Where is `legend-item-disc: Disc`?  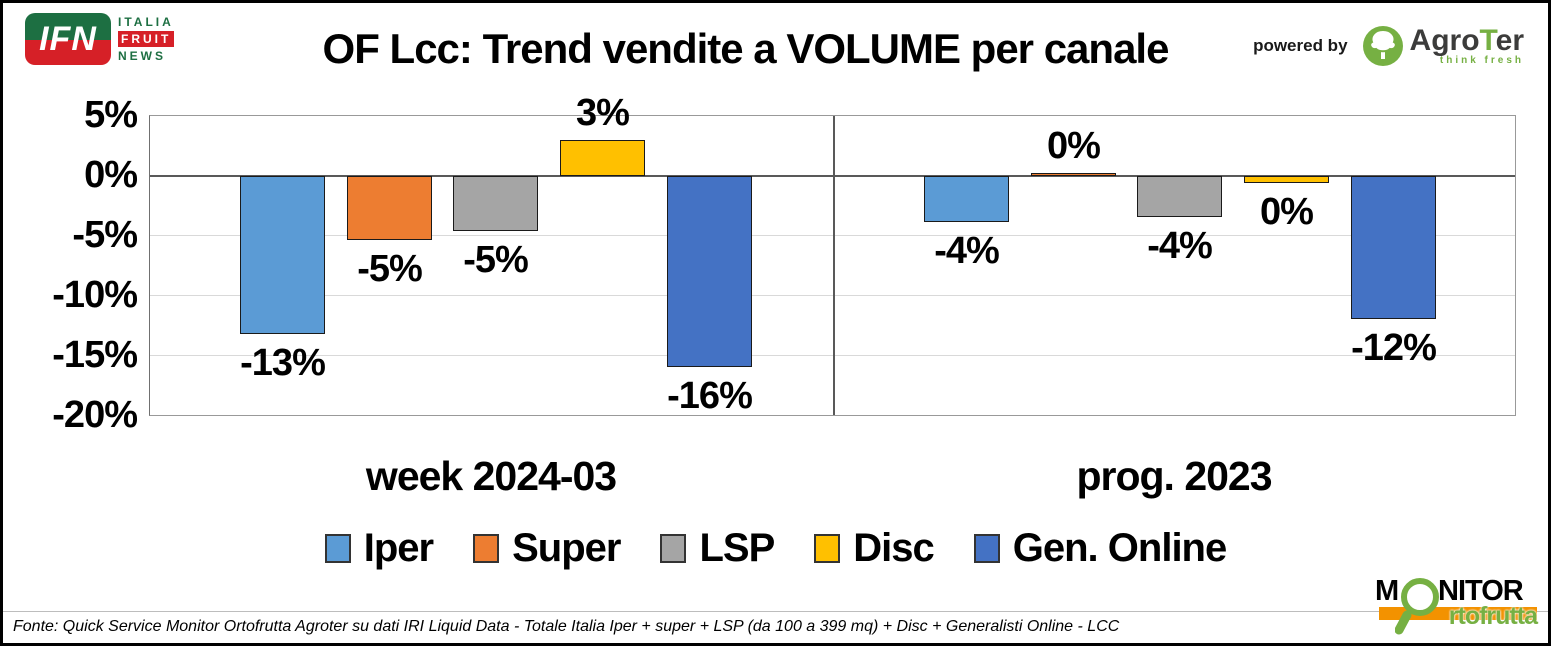 legend-item-disc: Disc is located at coordinates (874, 548).